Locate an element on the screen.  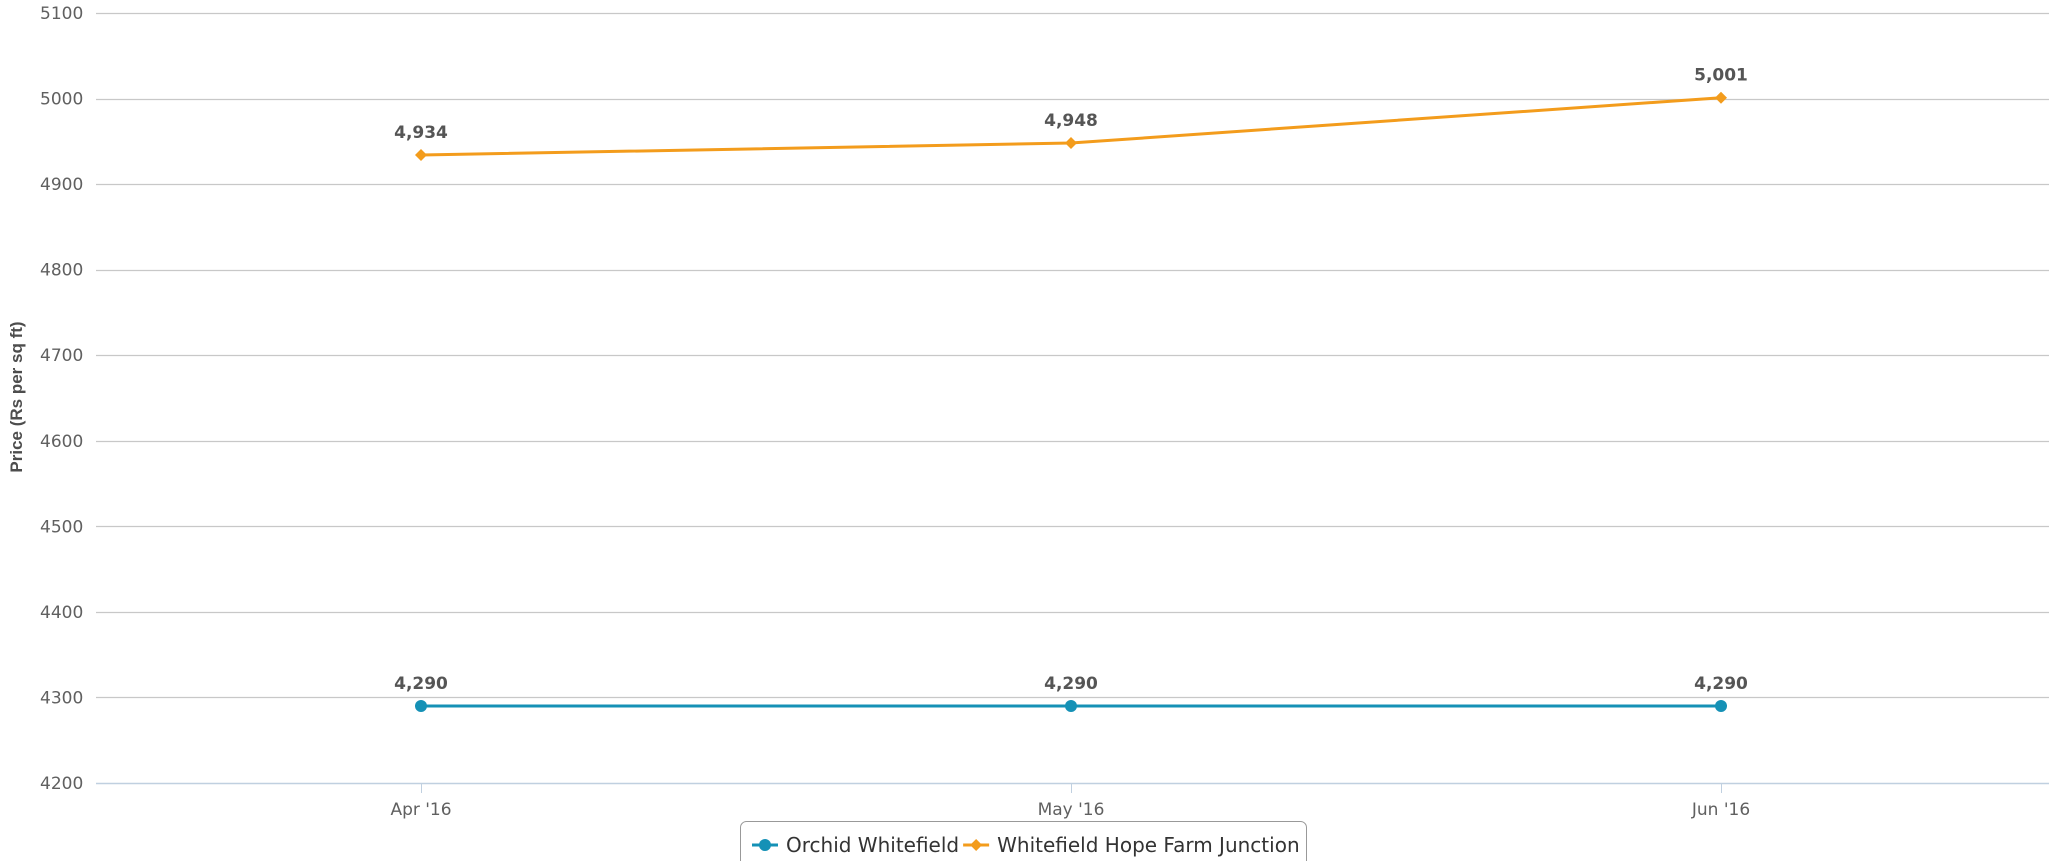
data-label: 5,001 is located at coordinates (1721, 76).